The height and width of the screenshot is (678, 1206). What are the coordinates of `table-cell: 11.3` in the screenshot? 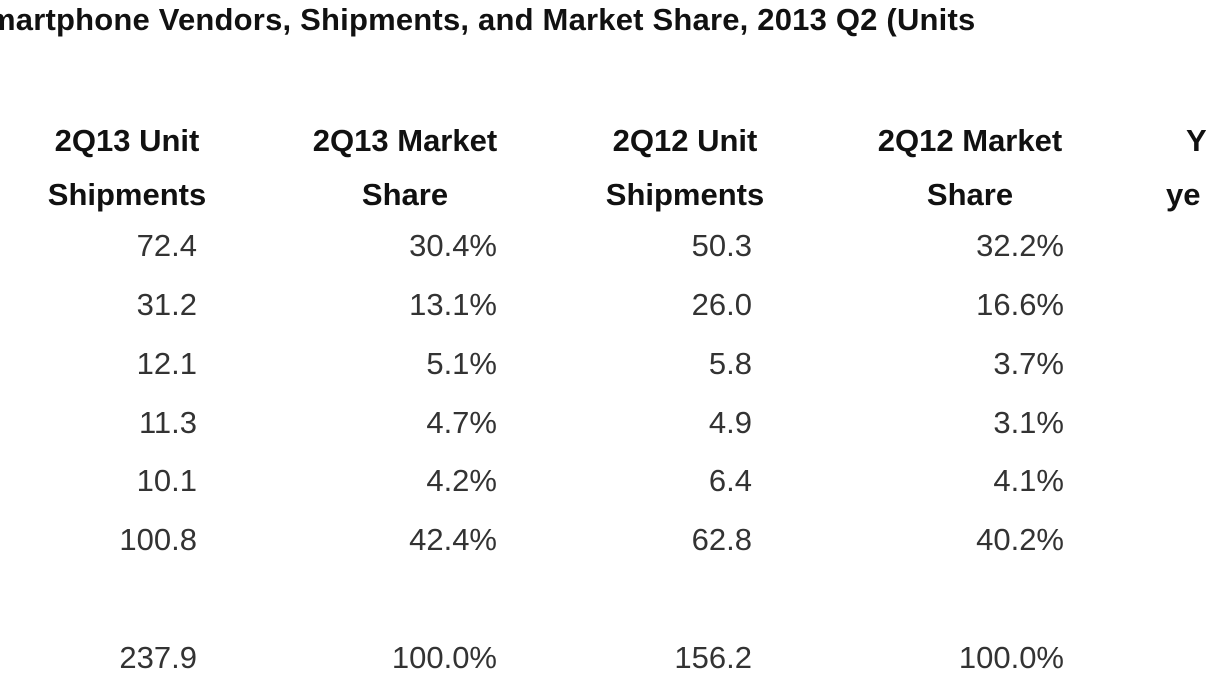 It's located at (167, 422).